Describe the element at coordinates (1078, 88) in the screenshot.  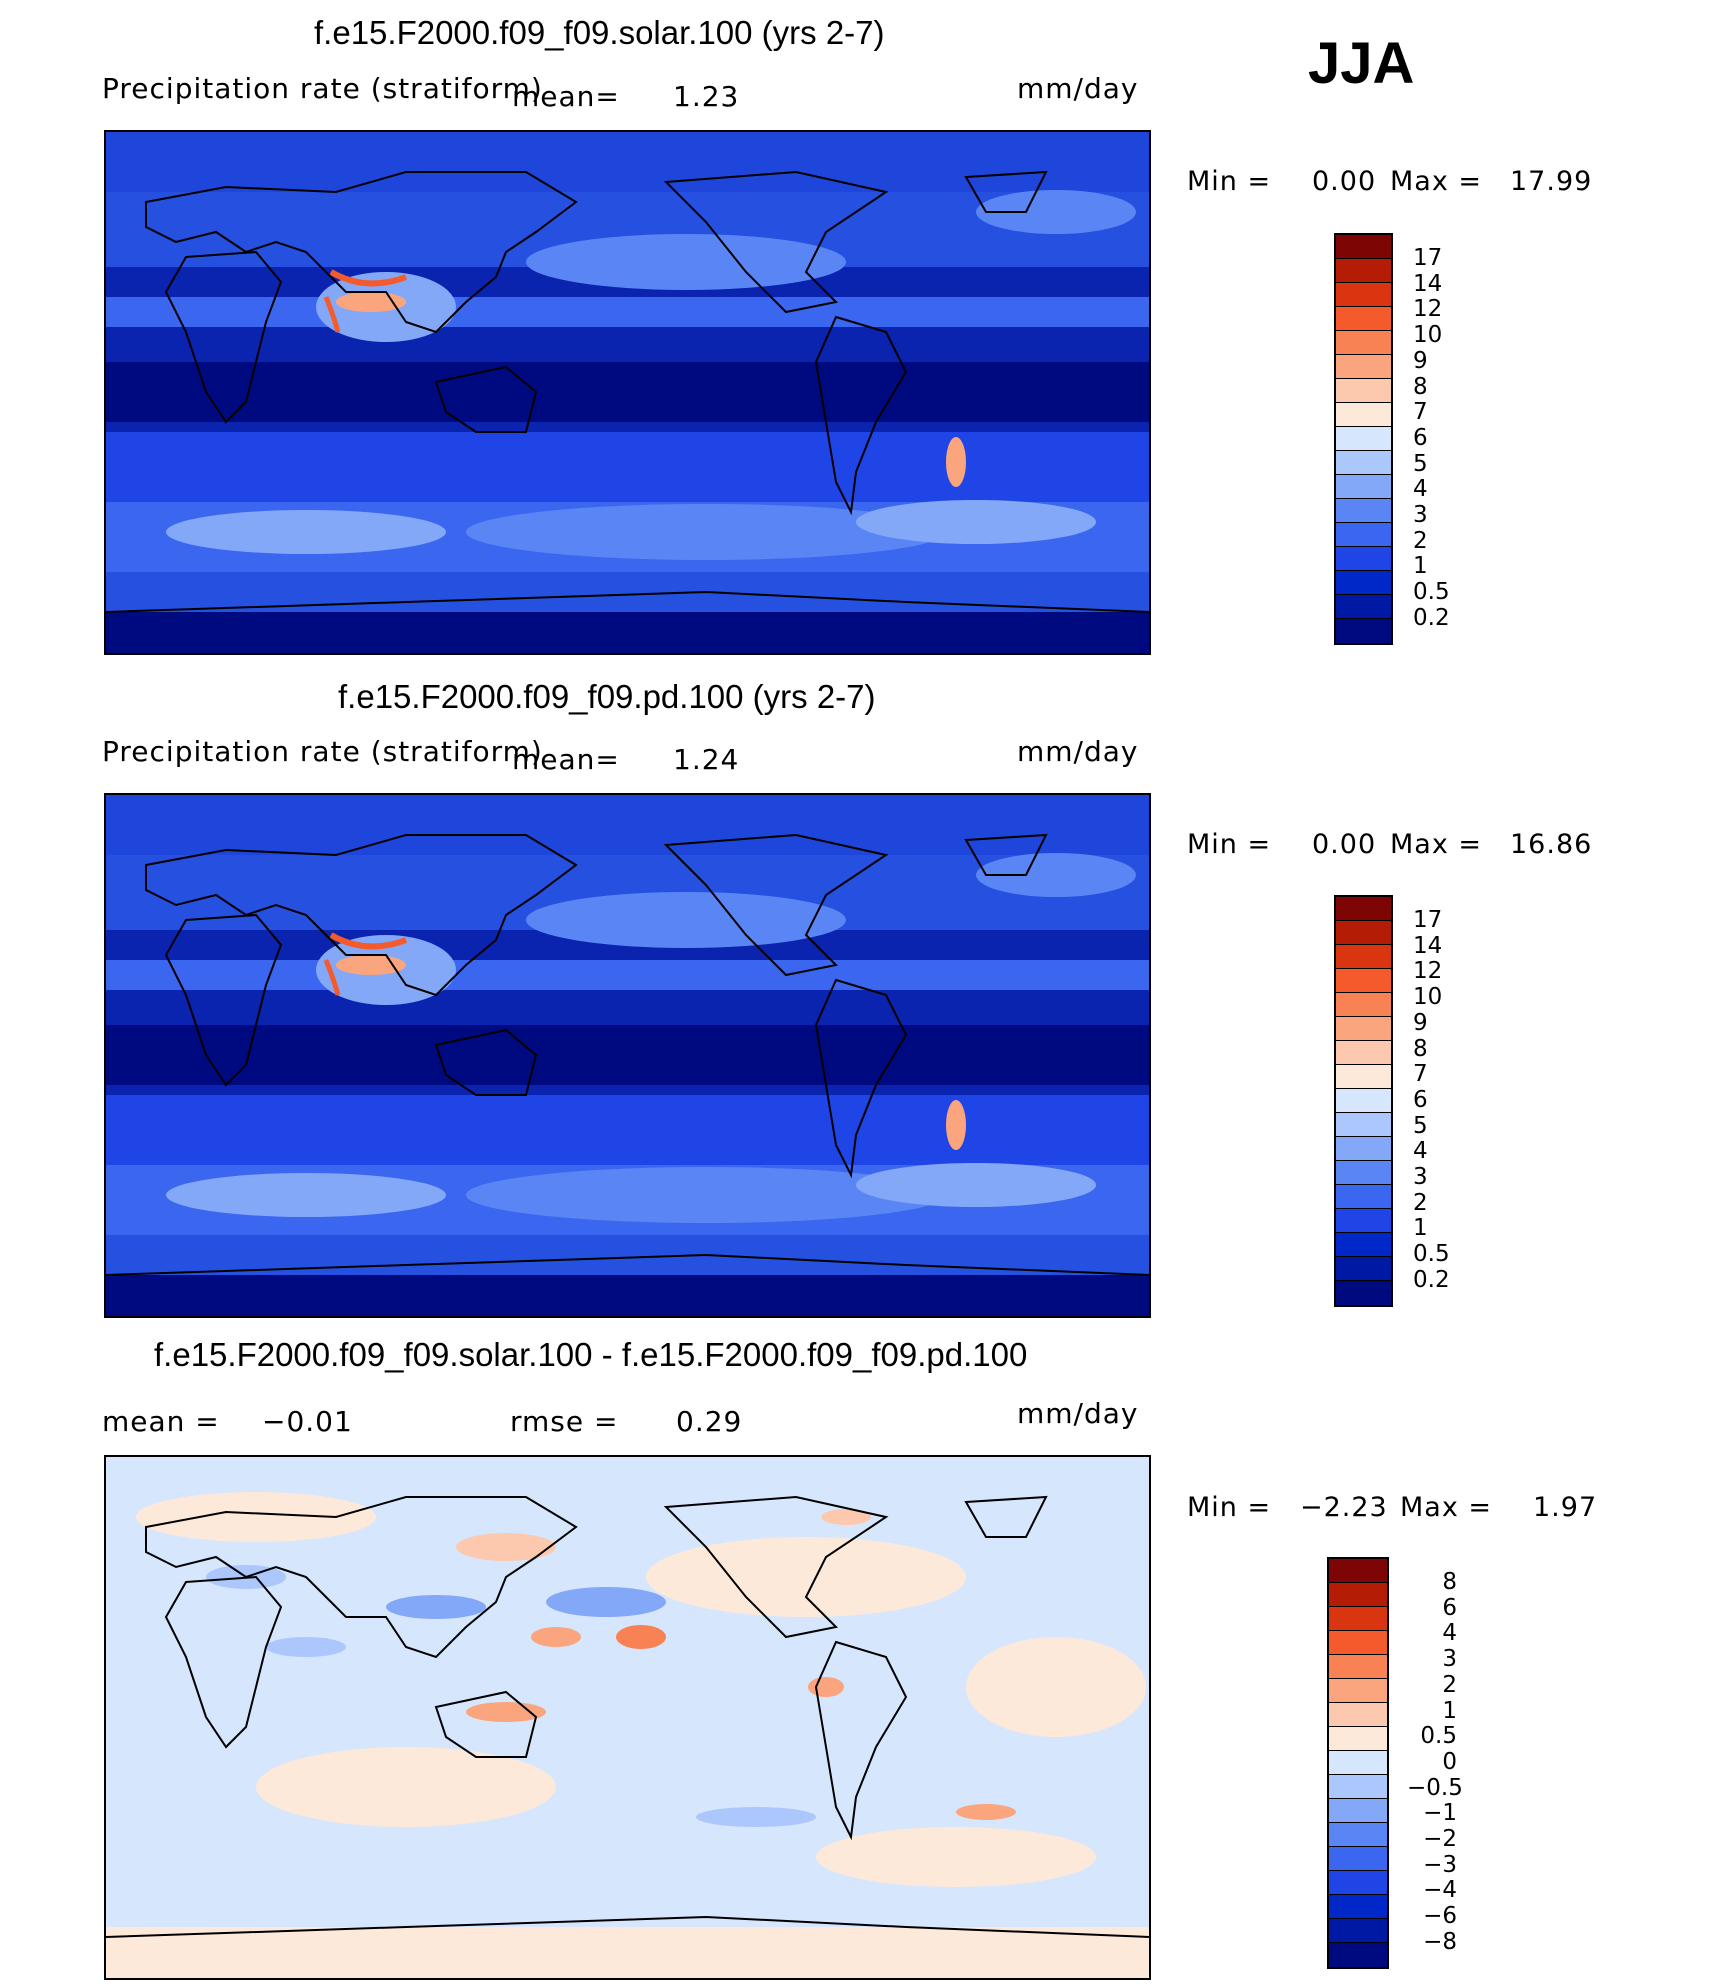
I see `panel-1-units: mm/day` at that location.